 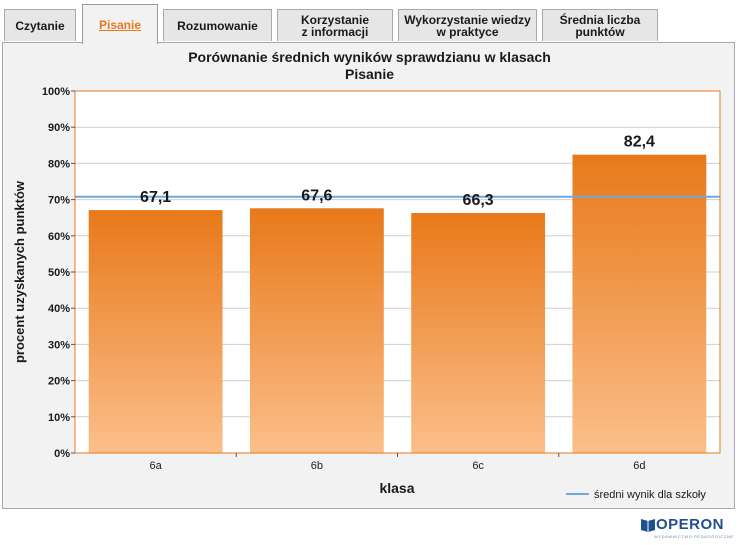 I want to click on y-tick-label: 0%, so click(x=62, y=454).